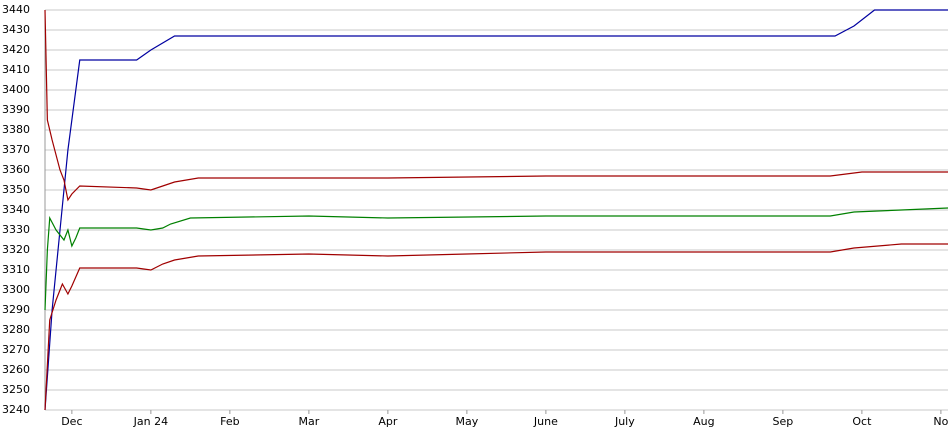 The width and height of the screenshot is (950, 435). I want to click on x-tick-label: Oct, so click(862, 421).